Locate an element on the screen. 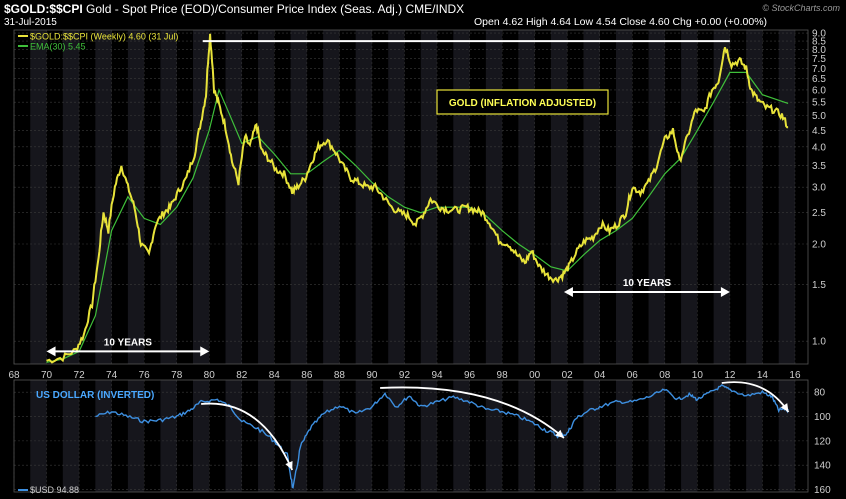 This screenshot has width=846, height=499. gold-label-box is located at coordinates (522, 102).